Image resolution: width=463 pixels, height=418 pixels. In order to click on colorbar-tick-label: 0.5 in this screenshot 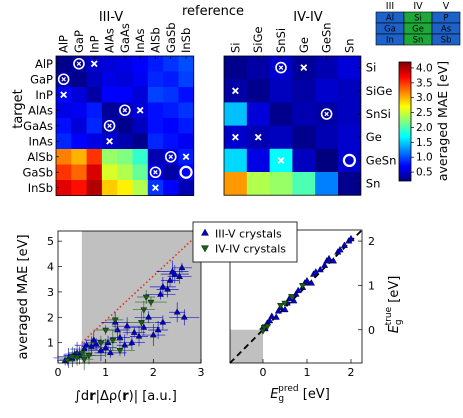, I will do `click(424, 173)`.